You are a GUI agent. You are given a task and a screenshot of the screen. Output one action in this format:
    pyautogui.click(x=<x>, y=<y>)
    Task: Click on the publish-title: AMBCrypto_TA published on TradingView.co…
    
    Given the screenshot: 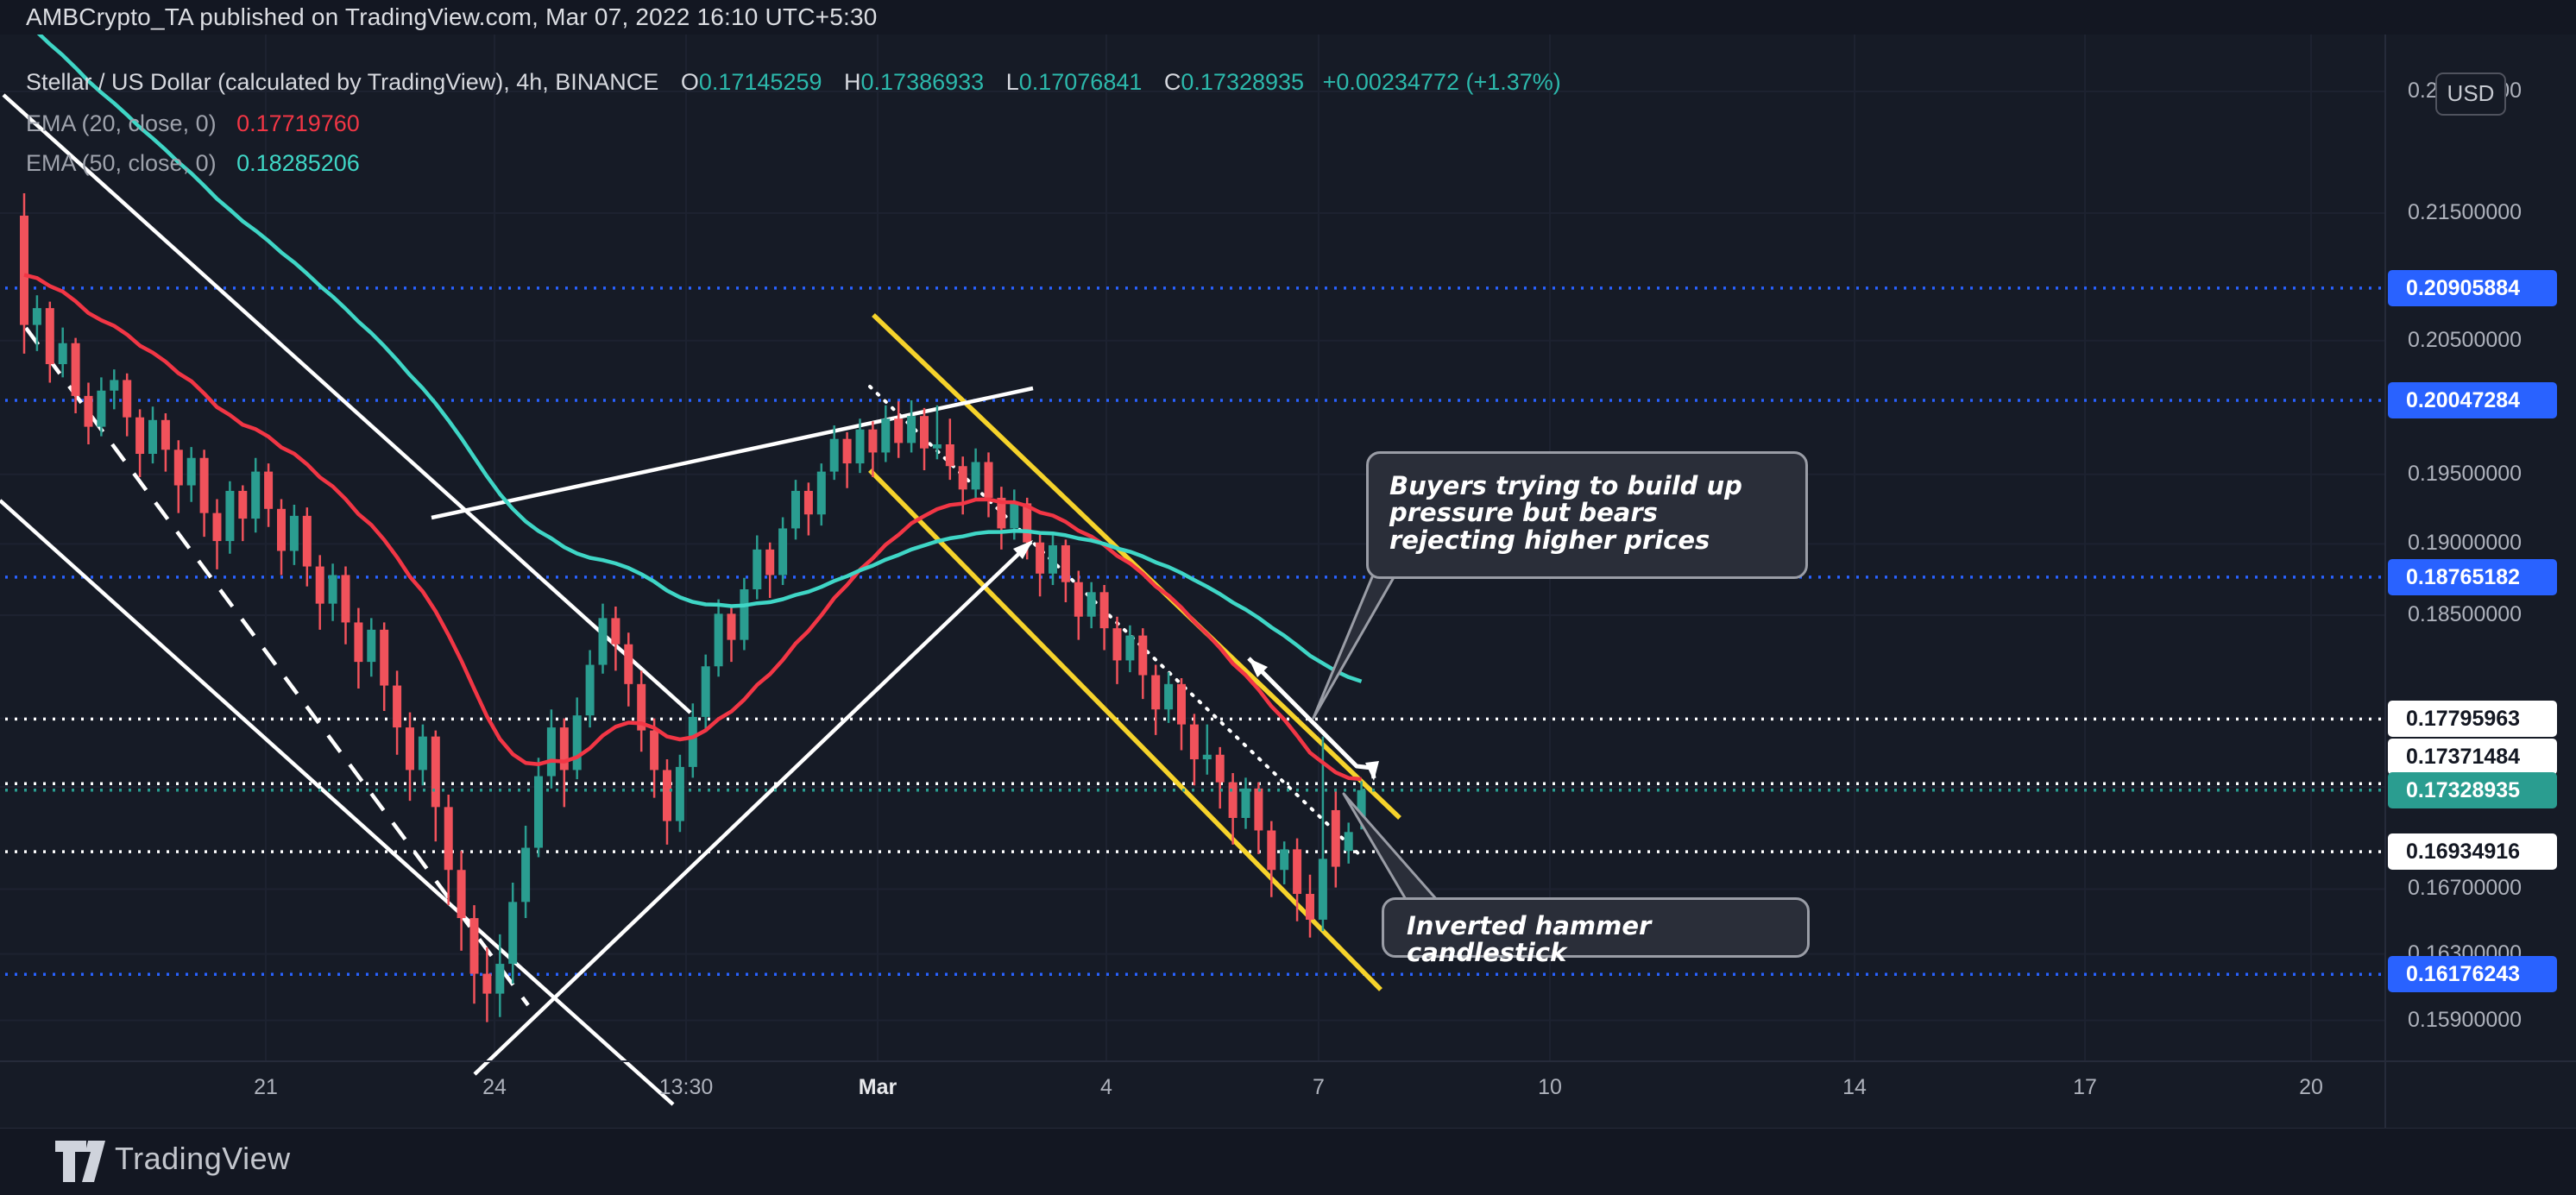 What is the action you would take?
    pyautogui.click(x=452, y=16)
    